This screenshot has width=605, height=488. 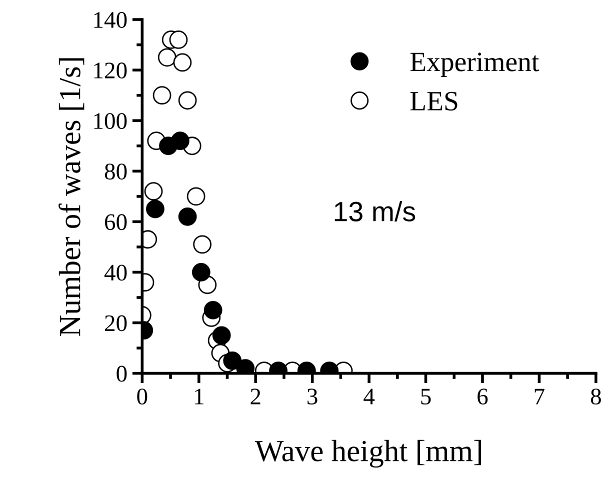 What do you see at coordinates (121, 374) in the screenshot?
I see `y-tick-label: 0` at bounding box center [121, 374].